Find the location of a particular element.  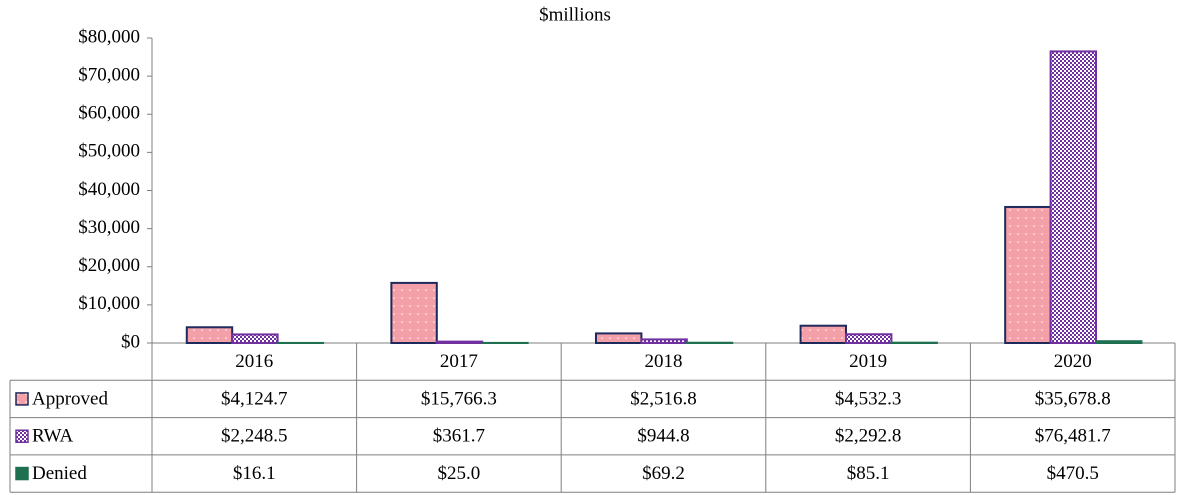

x-tick-label: 2016 is located at coordinates (254, 361).